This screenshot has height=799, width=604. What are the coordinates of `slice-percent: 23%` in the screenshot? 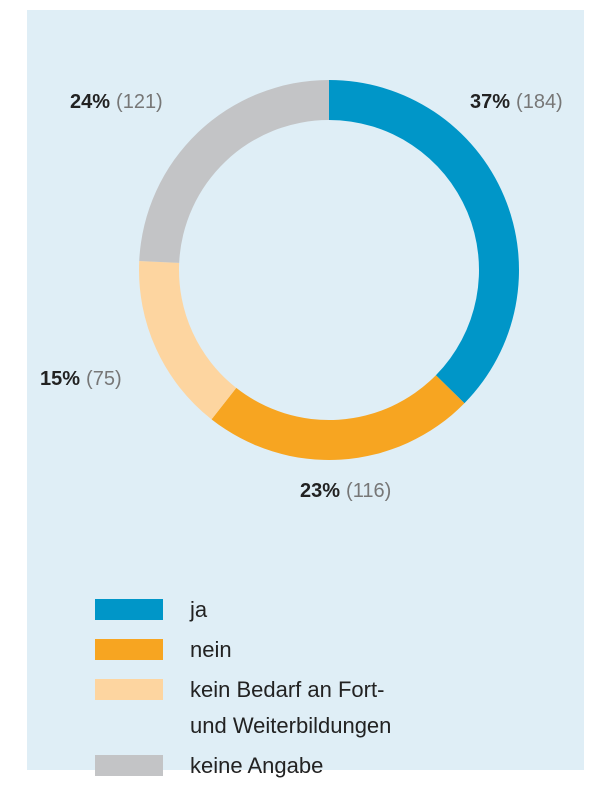 It's located at (320, 491).